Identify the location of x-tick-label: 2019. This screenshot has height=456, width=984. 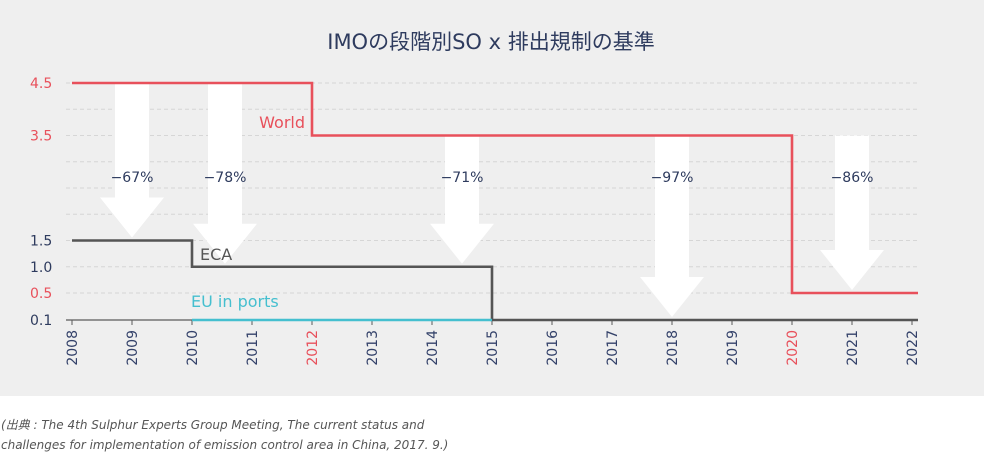
(733, 348).